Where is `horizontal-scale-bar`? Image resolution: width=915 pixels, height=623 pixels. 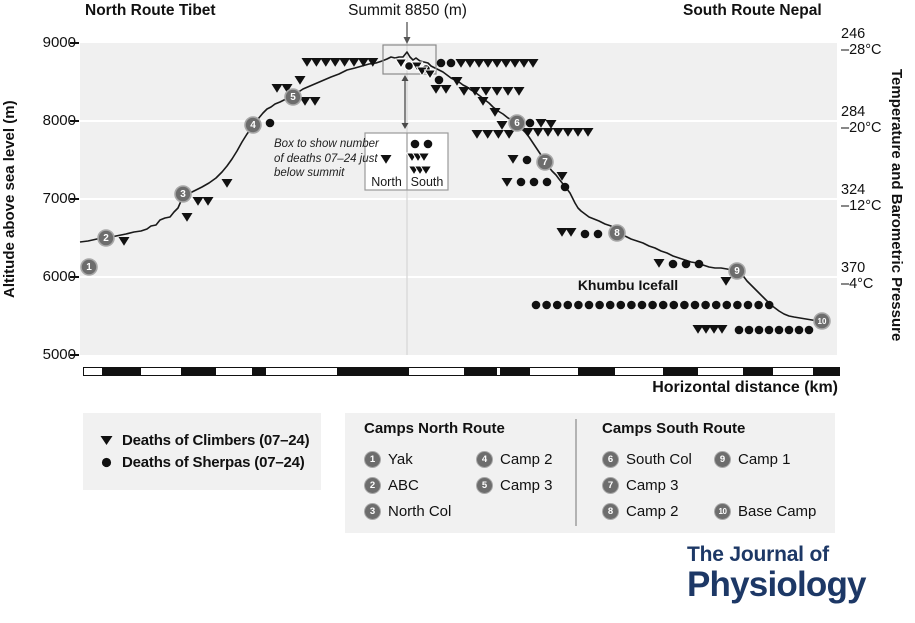 horizontal-scale-bar is located at coordinates (461, 371).